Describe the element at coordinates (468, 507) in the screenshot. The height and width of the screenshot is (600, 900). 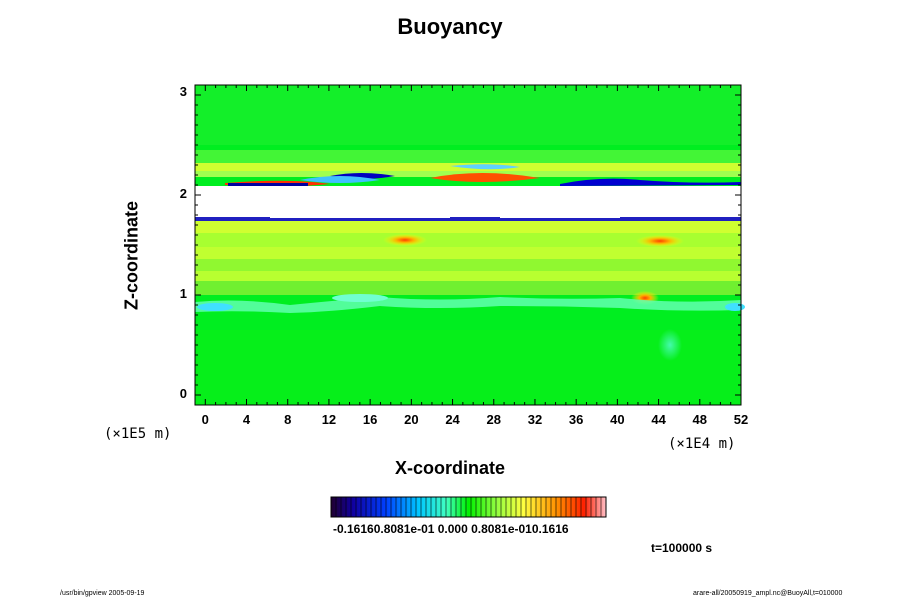
I see `colorbar` at that location.